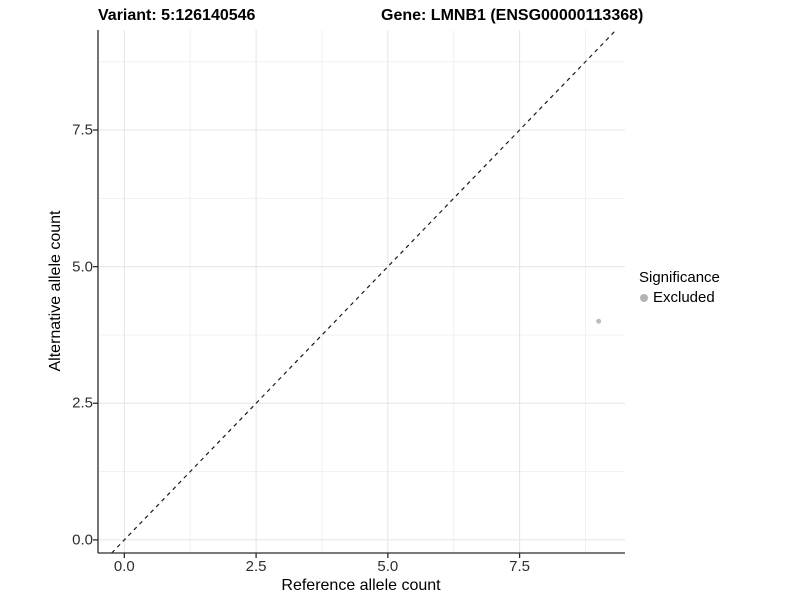 The image size is (800, 600). Describe the element at coordinates (82, 403) in the screenshot. I see `y-tick-label: 2.5` at that location.